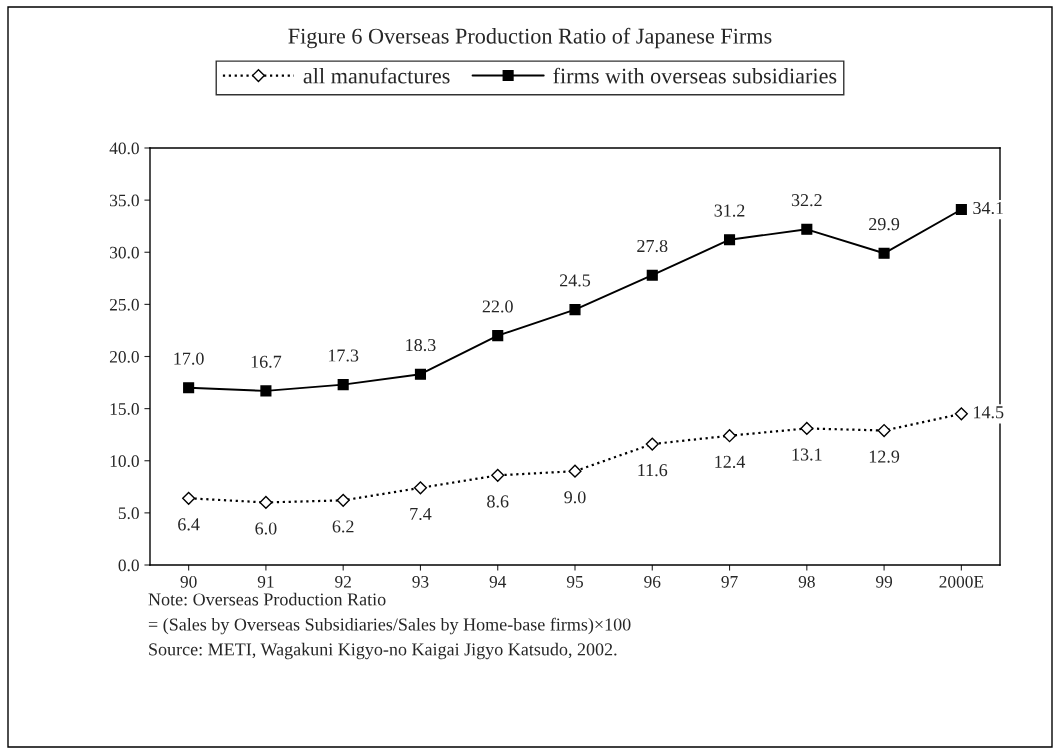  I want to click on data-label: 7.4, so click(421, 514).